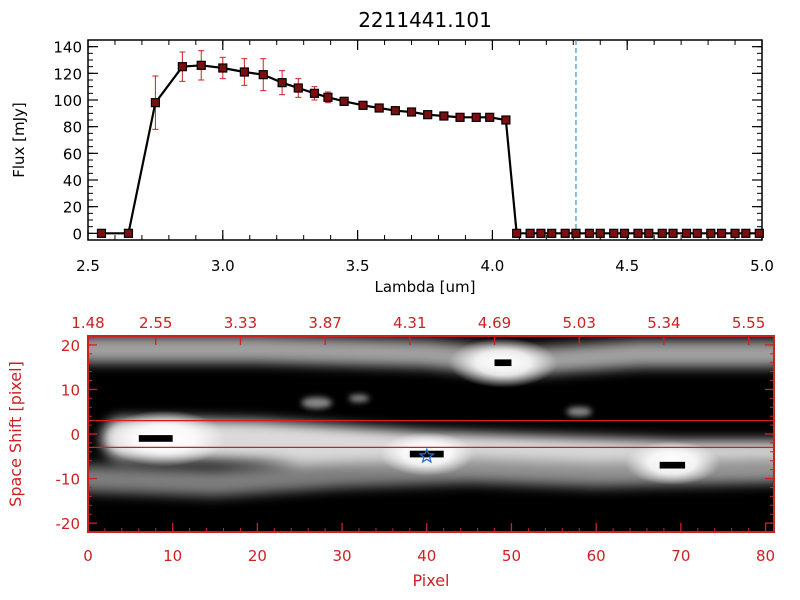  I want to click on image-top-tick-label: 2.55, so click(155, 323).